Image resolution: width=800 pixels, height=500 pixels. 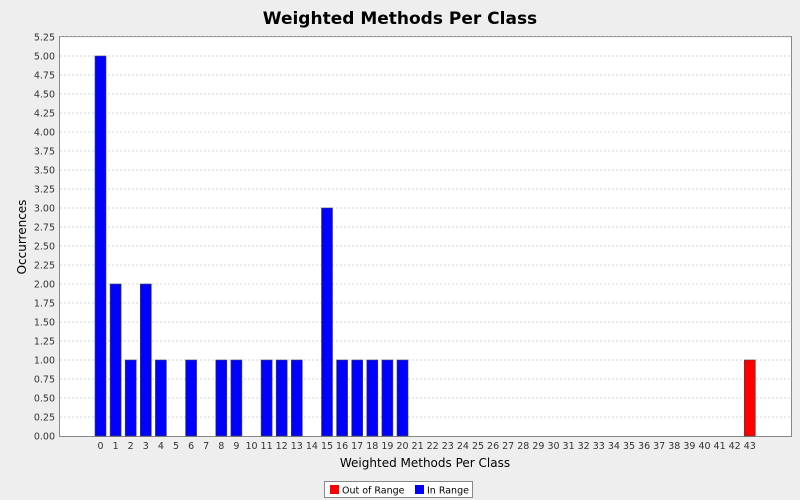 I want to click on legend-swatch-out-of-range, so click(x=334, y=489).